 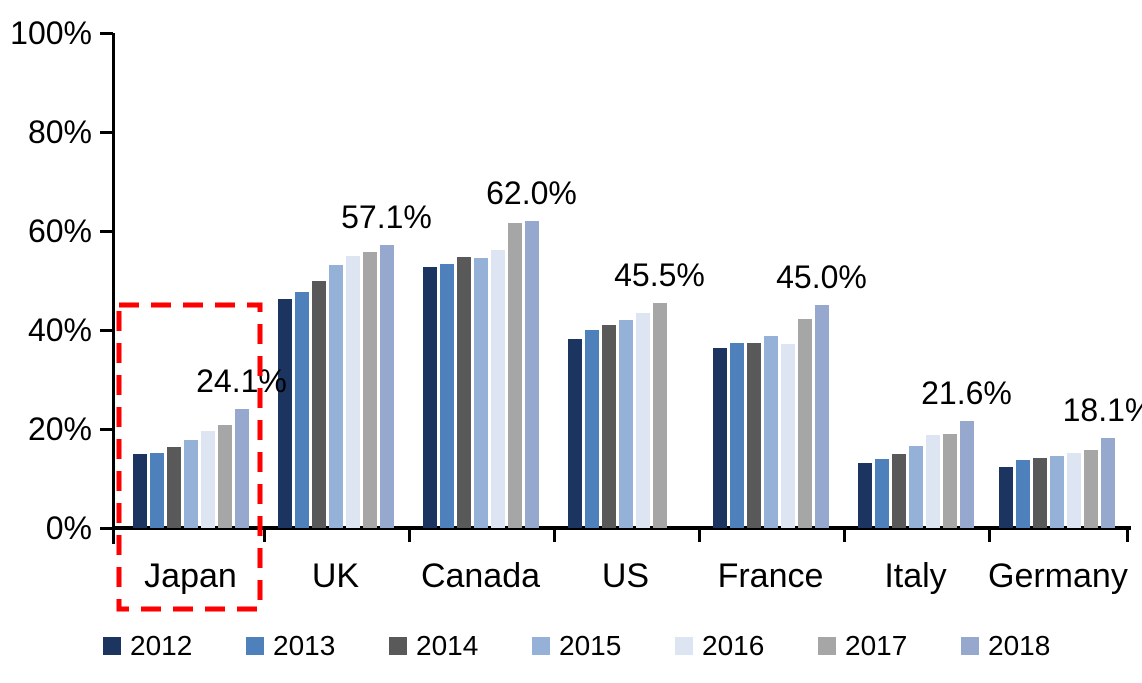 I want to click on data-label-japan: 24.1%, so click(x=241, y=380).